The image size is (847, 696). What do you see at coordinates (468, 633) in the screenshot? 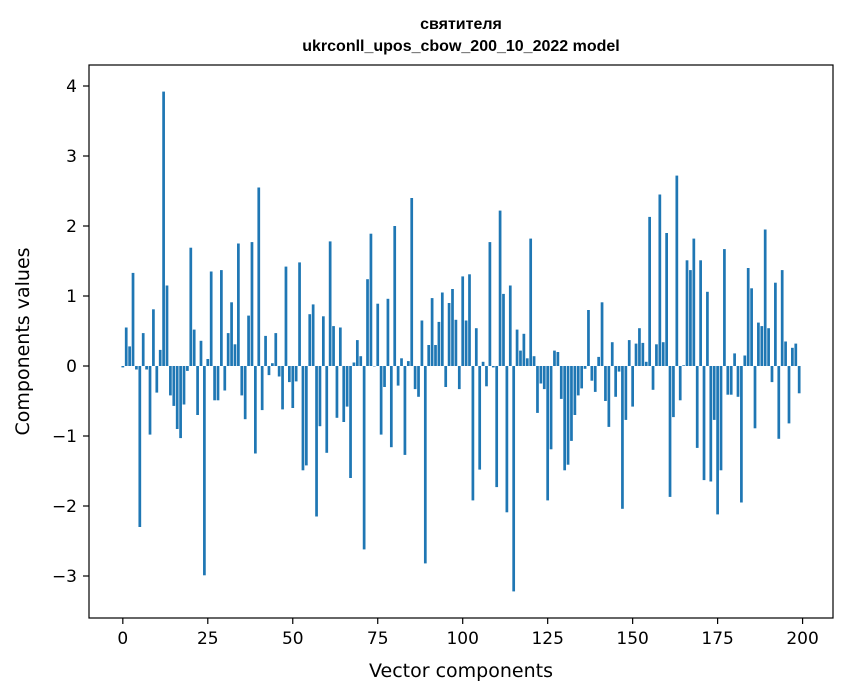
I see `x-axis-ticks: 0 25 50 75 100 125 150 175 200` at bounding box center [468, 633].